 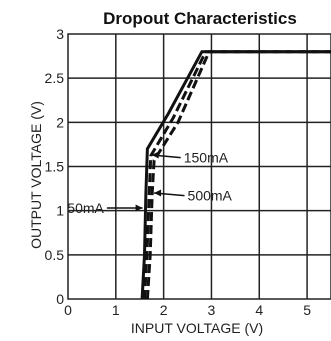 What do you see at coordinates (164, 310) in the screenshot?
I see `x-tick-label: 2` at bounding box center [164, 310].